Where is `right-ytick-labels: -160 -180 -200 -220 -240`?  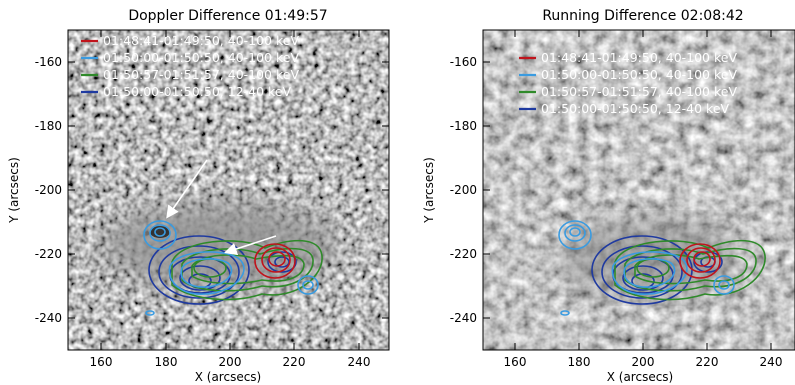
right-ytick-labels: -160 -180 -200 -220 -240 is located at coordinates (463, 190).